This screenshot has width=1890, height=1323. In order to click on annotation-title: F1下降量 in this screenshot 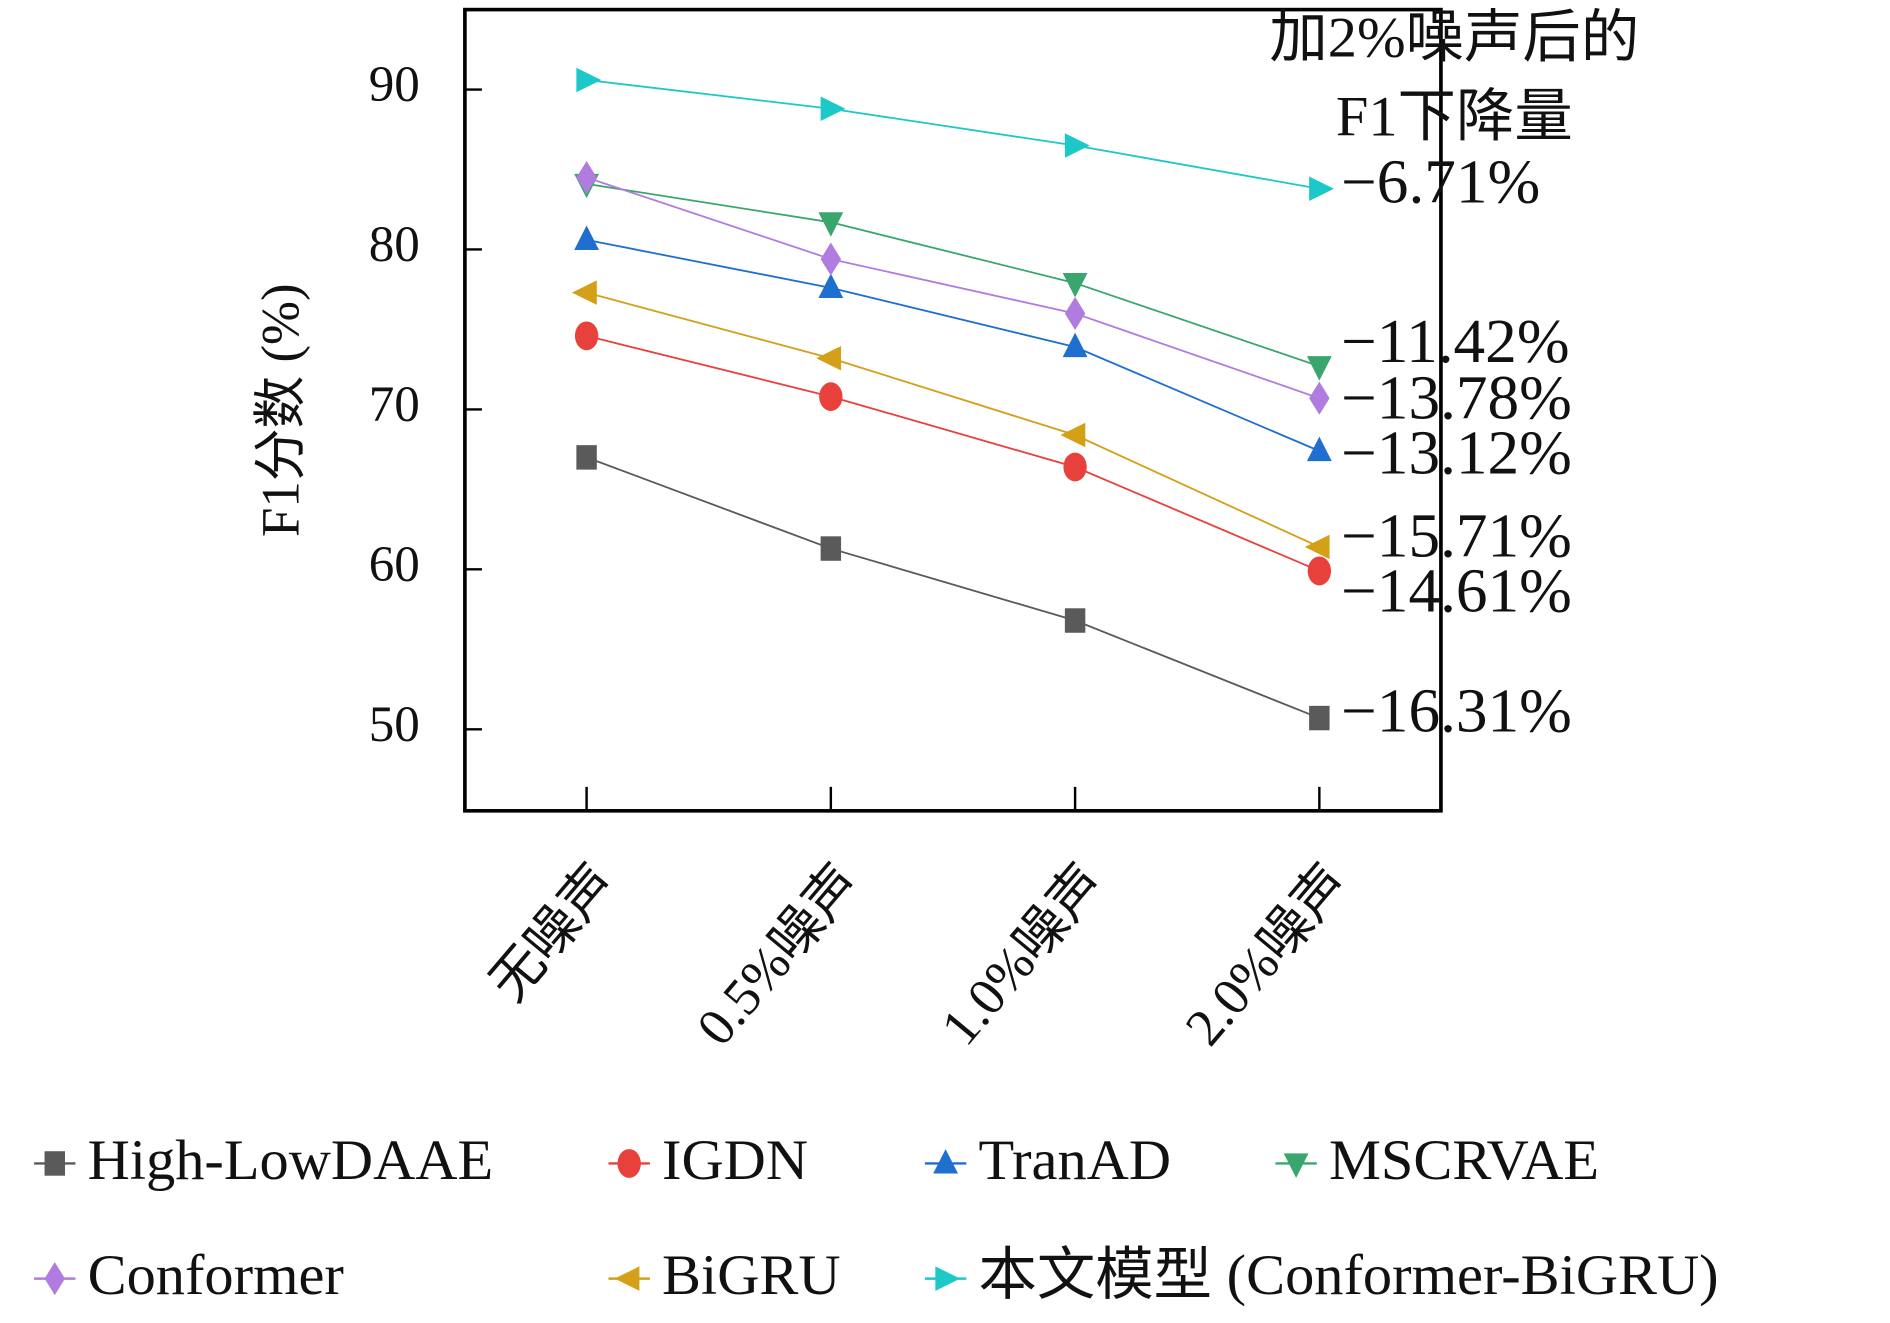, I will do `click(1454, 116)`.